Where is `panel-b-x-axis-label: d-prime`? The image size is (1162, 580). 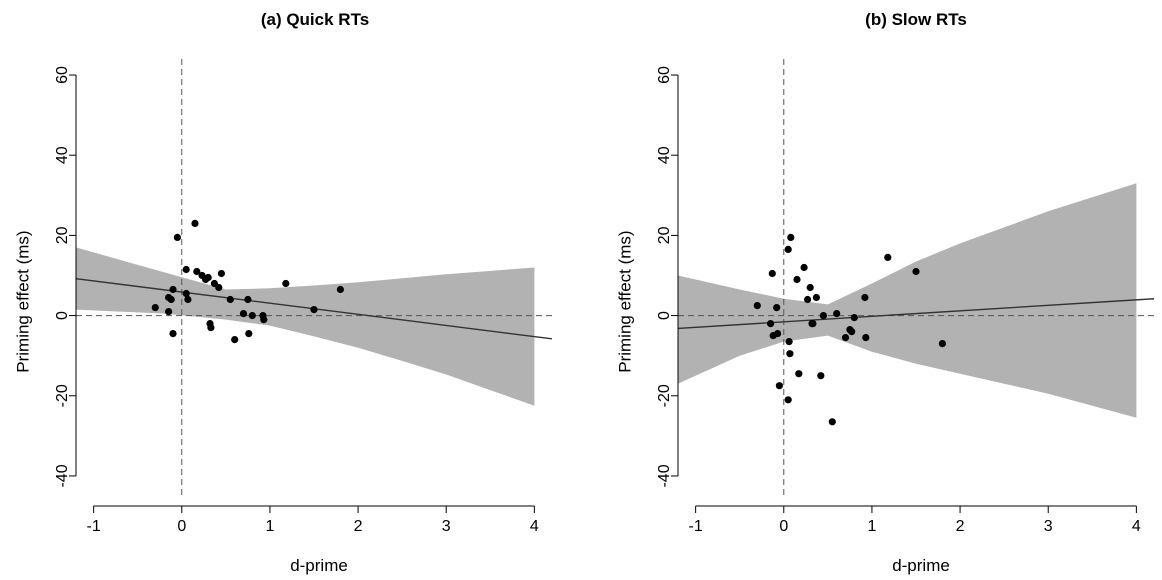 panel-b-x-axis-label: d-prime is located at coordinates (921, 565).